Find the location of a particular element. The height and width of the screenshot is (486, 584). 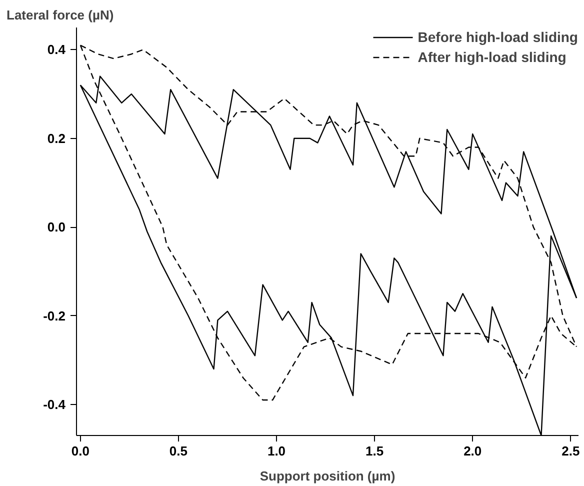

x-tick-label: 1.0 is located at coordinates (276, 451).